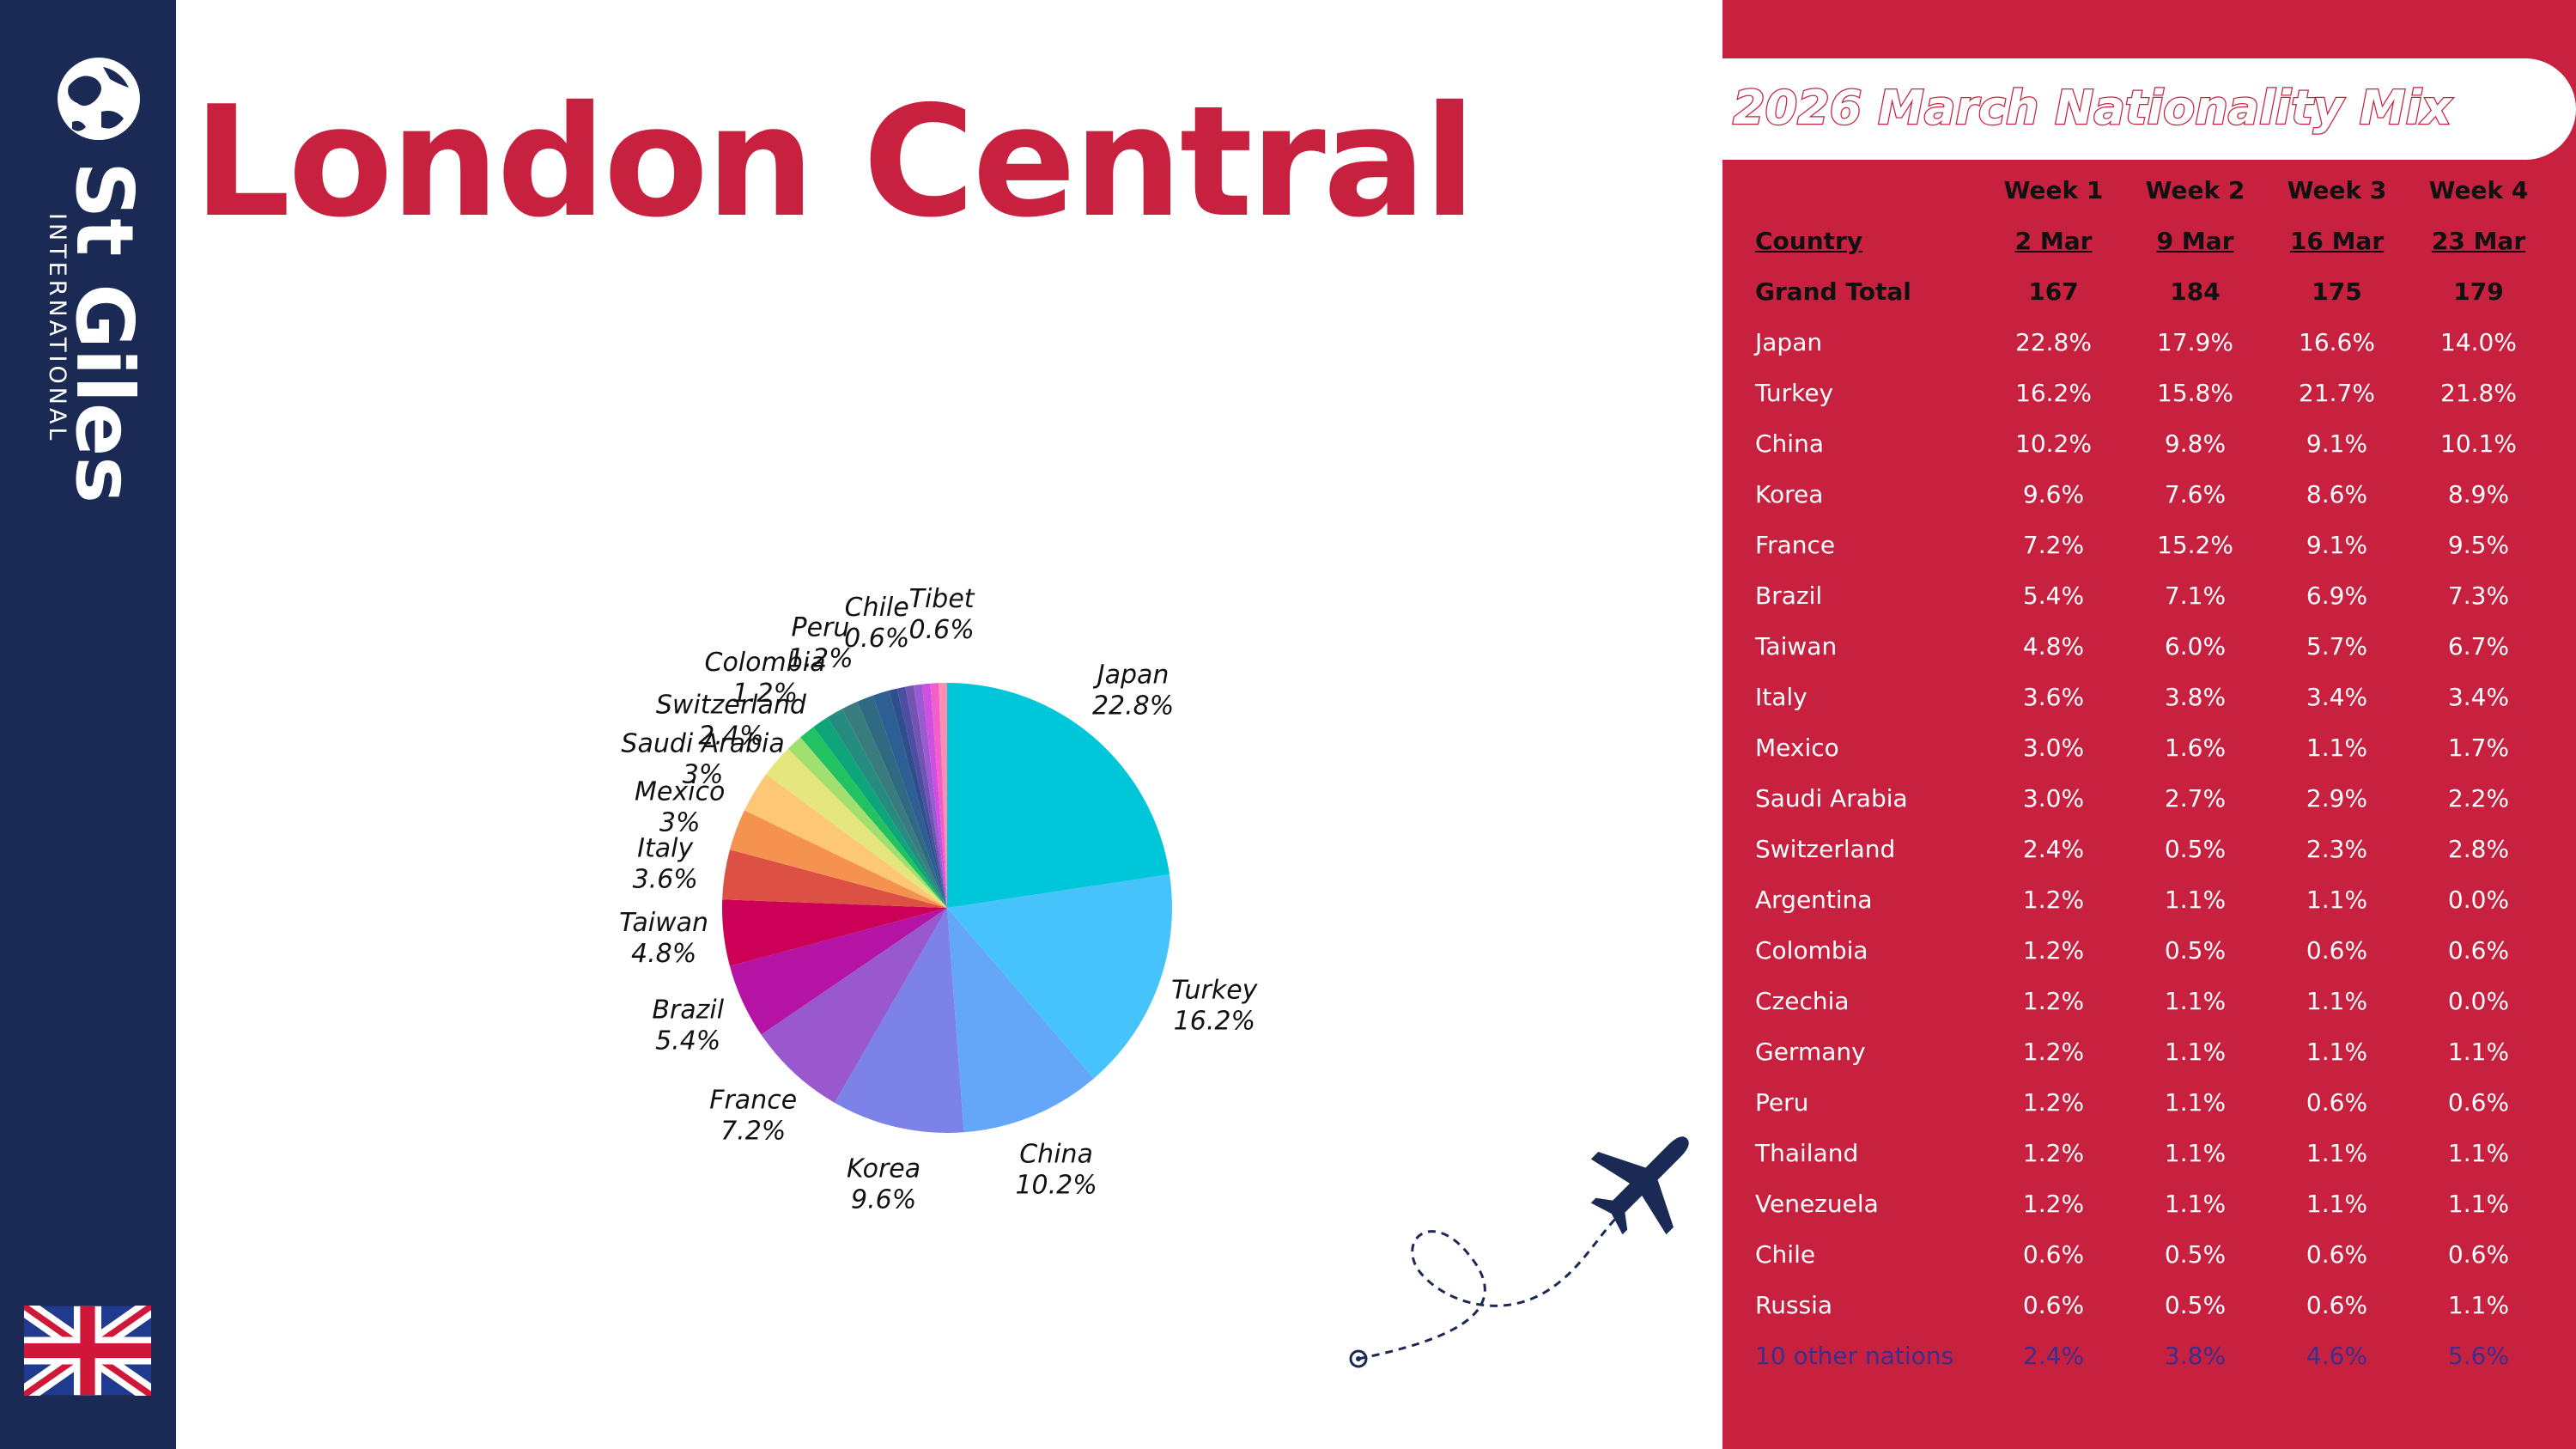 The width and height of the screenshot is (2576, 1449). Describe the element at coordinates (1056, 1155) in the screenshot. I see `slice-label: China` at that location.